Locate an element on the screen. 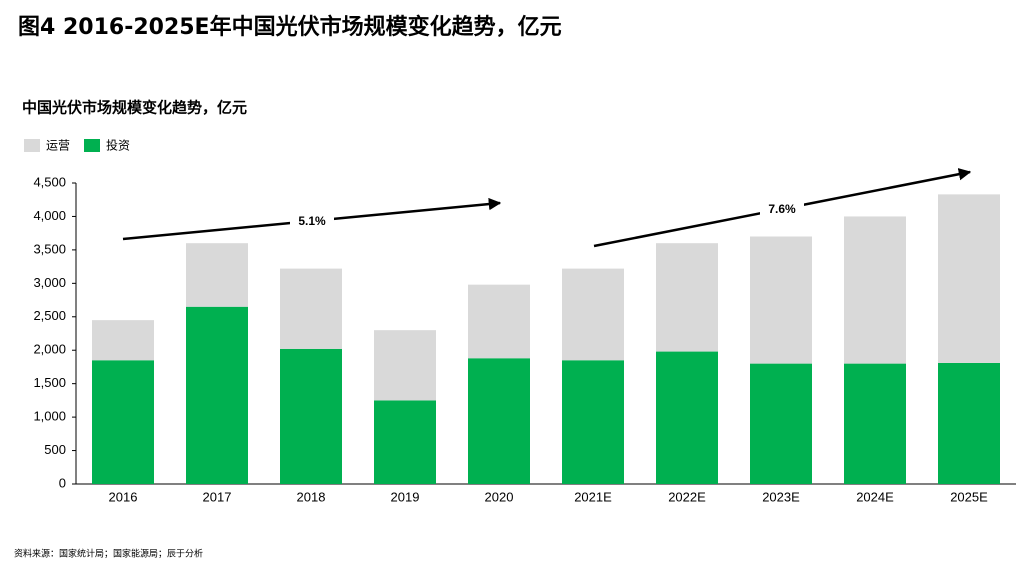 This screenshot has height=566, width=1024. x-tick-label: 2025E is located at coordinates (969, 496).